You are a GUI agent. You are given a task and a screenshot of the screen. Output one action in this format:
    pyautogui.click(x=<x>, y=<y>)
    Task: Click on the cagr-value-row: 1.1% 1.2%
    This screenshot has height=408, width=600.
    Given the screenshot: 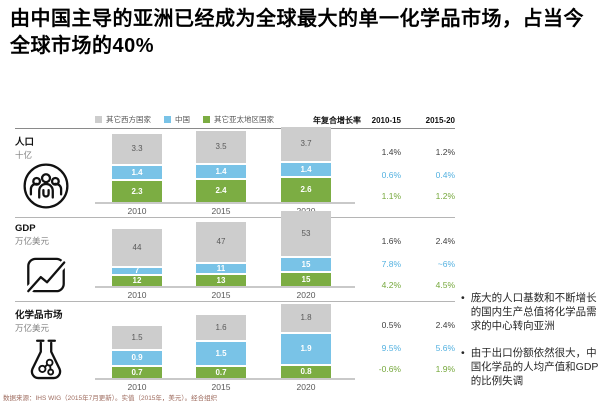 What is the action you would take?
    pyautogui.click(x=399, y=196)
    